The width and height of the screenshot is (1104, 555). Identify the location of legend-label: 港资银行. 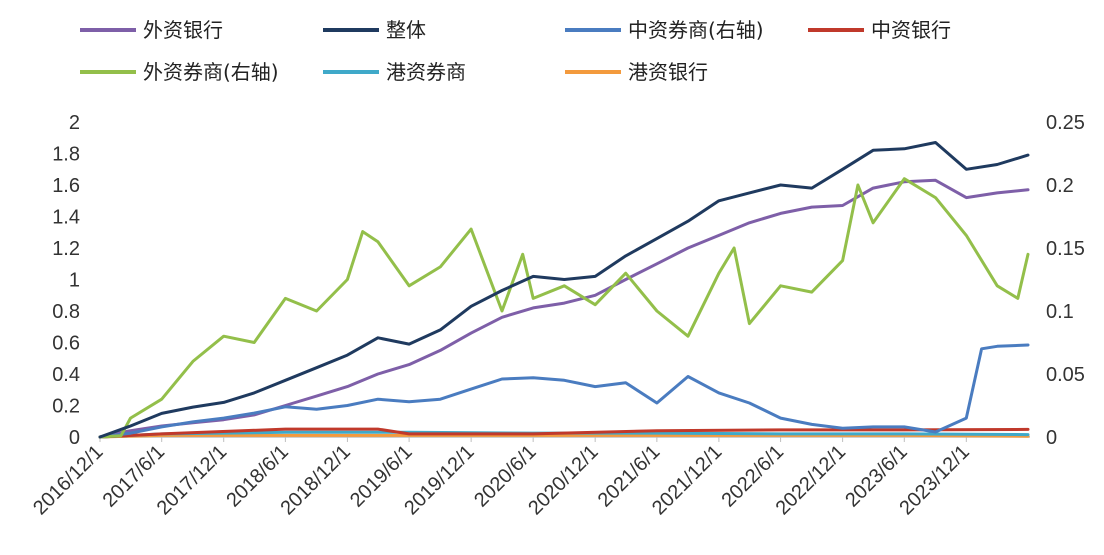
(668, 72).